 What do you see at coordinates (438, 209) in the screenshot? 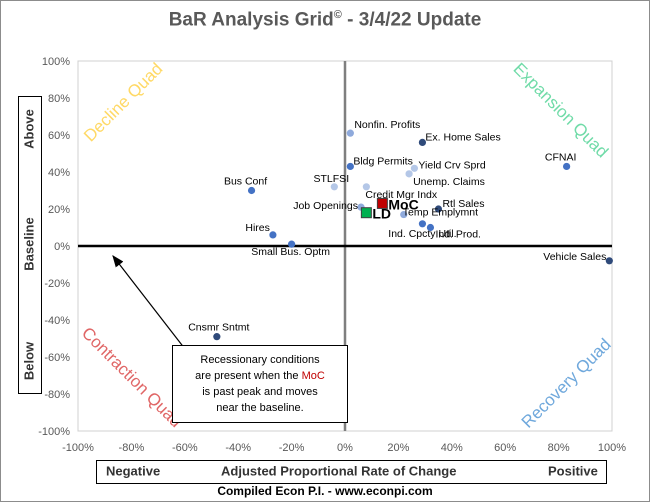
I see `point-rtl-sales` at bounding box center [438, 209].